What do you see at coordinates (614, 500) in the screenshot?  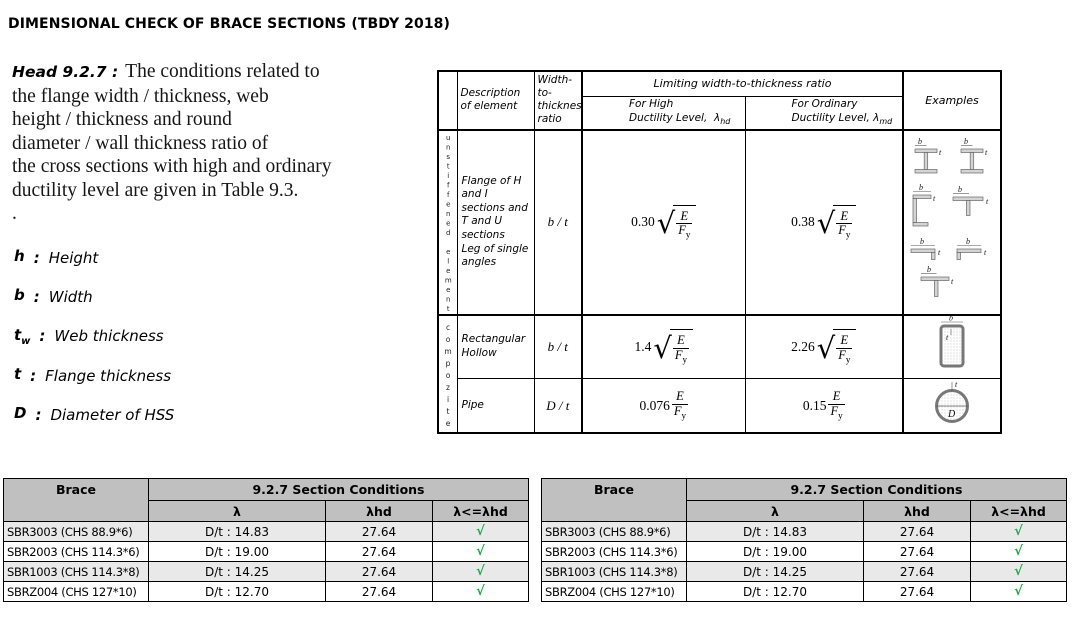 I see `brace-header: Brace` at bounding box center [614, 500].